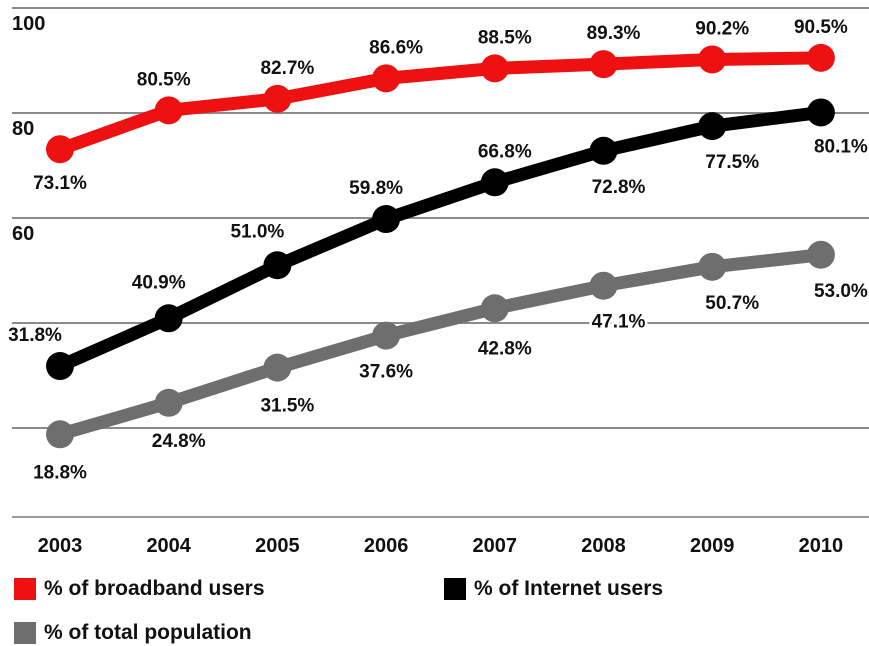 The height and width of the screenshot is (646, 869). What do you see at coordinates (179, 441) in the screenshot?
I see `data-label: 24.8%` at bounding box center [179, 441].